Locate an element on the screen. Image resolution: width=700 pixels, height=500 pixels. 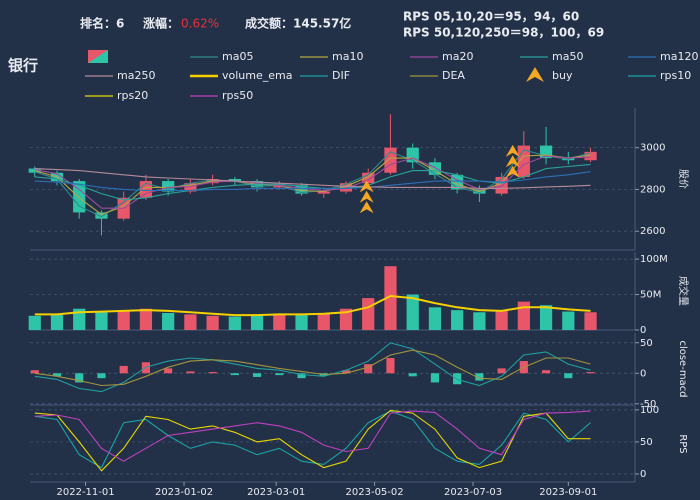
x-tick-label: 2023-03-01 is located at coordinates (276, 492).